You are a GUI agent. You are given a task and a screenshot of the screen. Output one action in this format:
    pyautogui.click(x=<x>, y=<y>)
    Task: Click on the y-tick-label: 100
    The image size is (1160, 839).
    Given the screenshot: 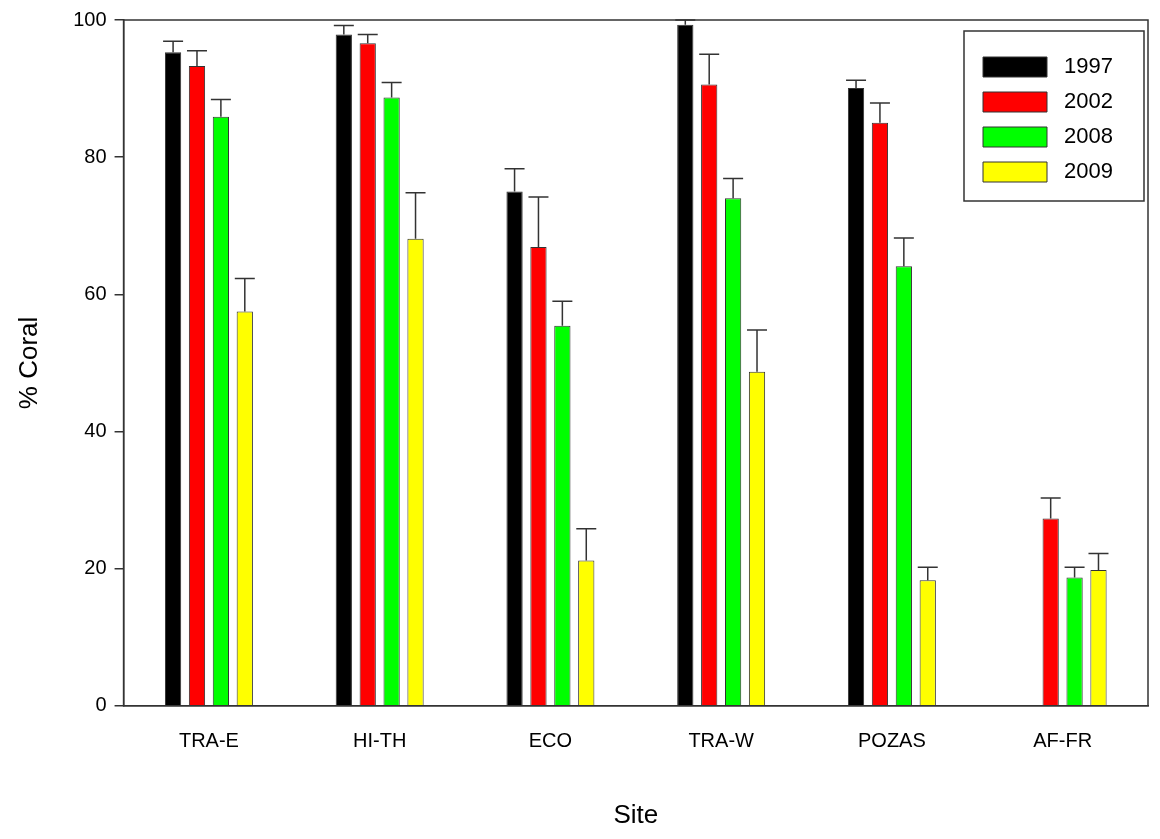 What is the action you would take?
    pyautogui.click(x=90, y=18)
    